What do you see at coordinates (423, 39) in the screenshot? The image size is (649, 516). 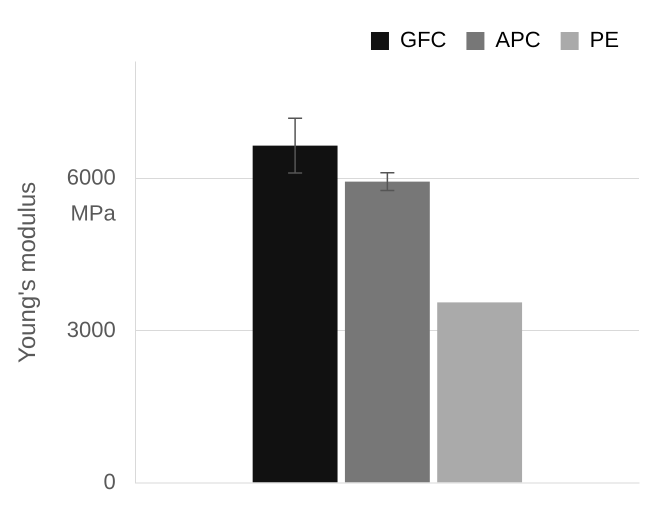 I see `legend-label: GFC` at bounding box center [423, 39].